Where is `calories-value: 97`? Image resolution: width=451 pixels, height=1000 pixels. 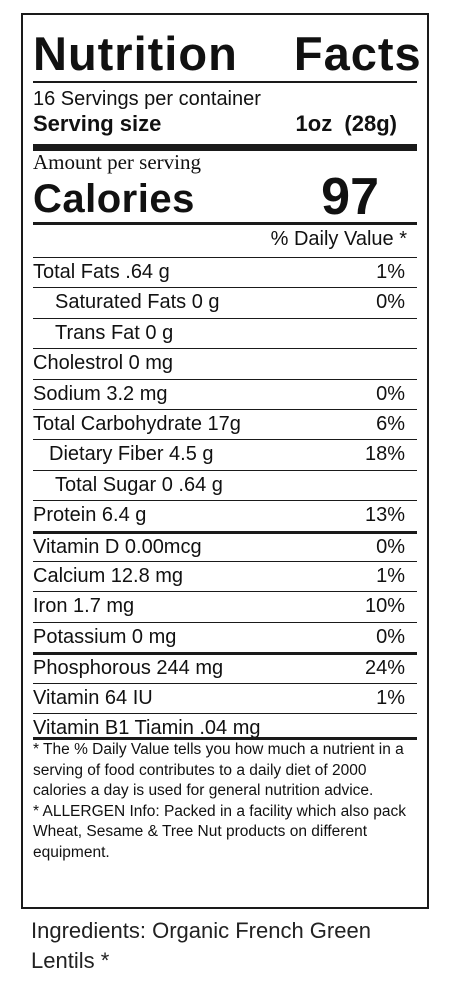 calories-value: 97 is located at coordinates (350, 197).